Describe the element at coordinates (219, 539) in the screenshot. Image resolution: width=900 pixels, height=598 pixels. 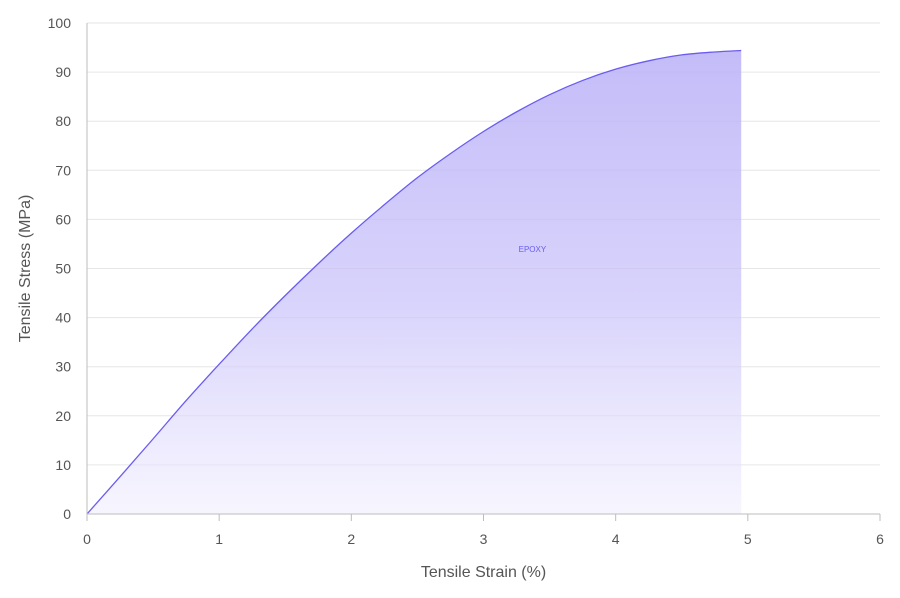
I see `x-tick-label: 1` at that location.